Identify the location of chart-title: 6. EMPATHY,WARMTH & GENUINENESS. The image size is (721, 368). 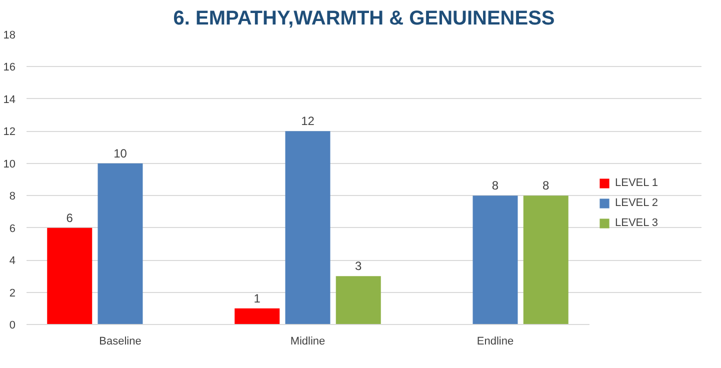
(364, 19).